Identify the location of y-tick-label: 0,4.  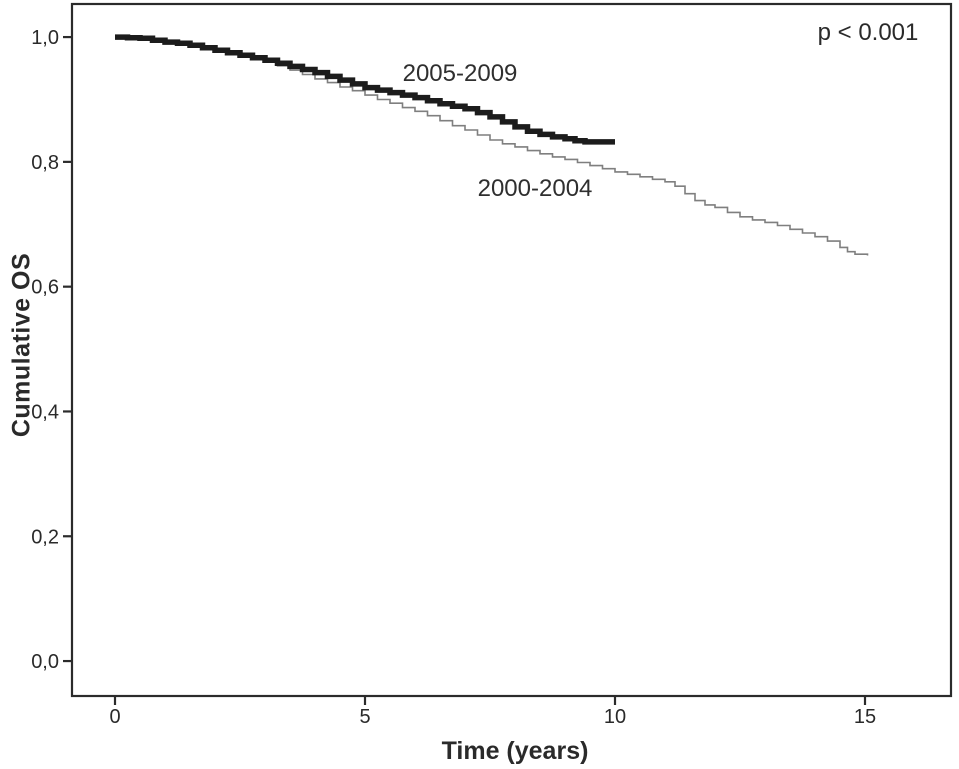
(45, 412).